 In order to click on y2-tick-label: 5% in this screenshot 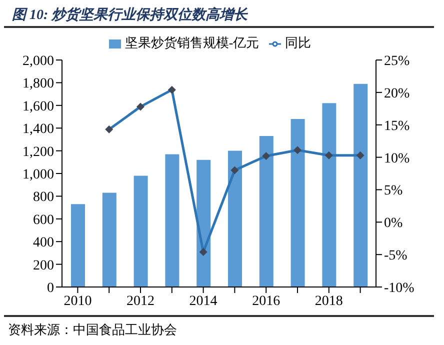, I will do `click(393, 191)`.